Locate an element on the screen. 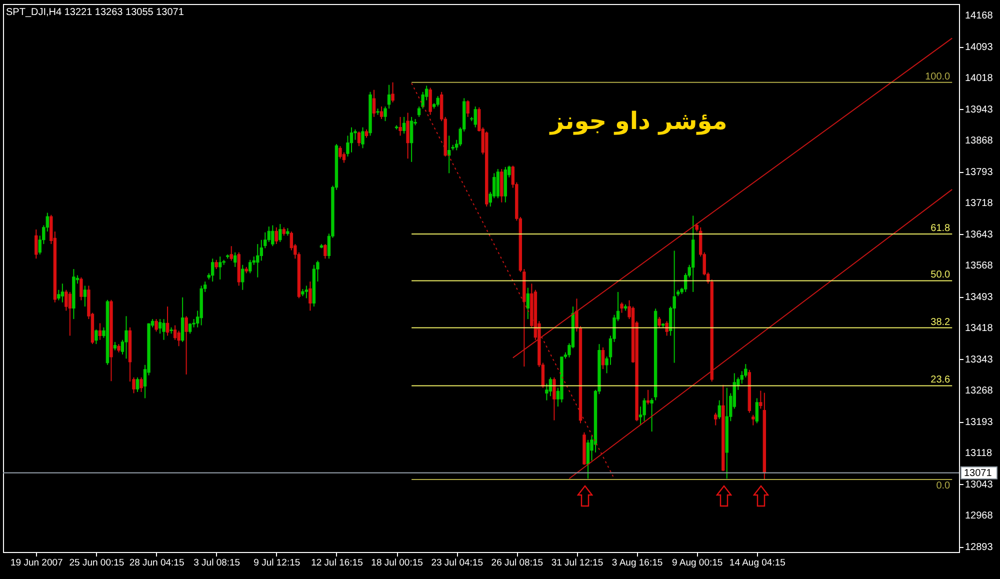 The height and width of the screenshot is (579, 1000). y-tick-label: 13793 is located at coordinates (979, 172).